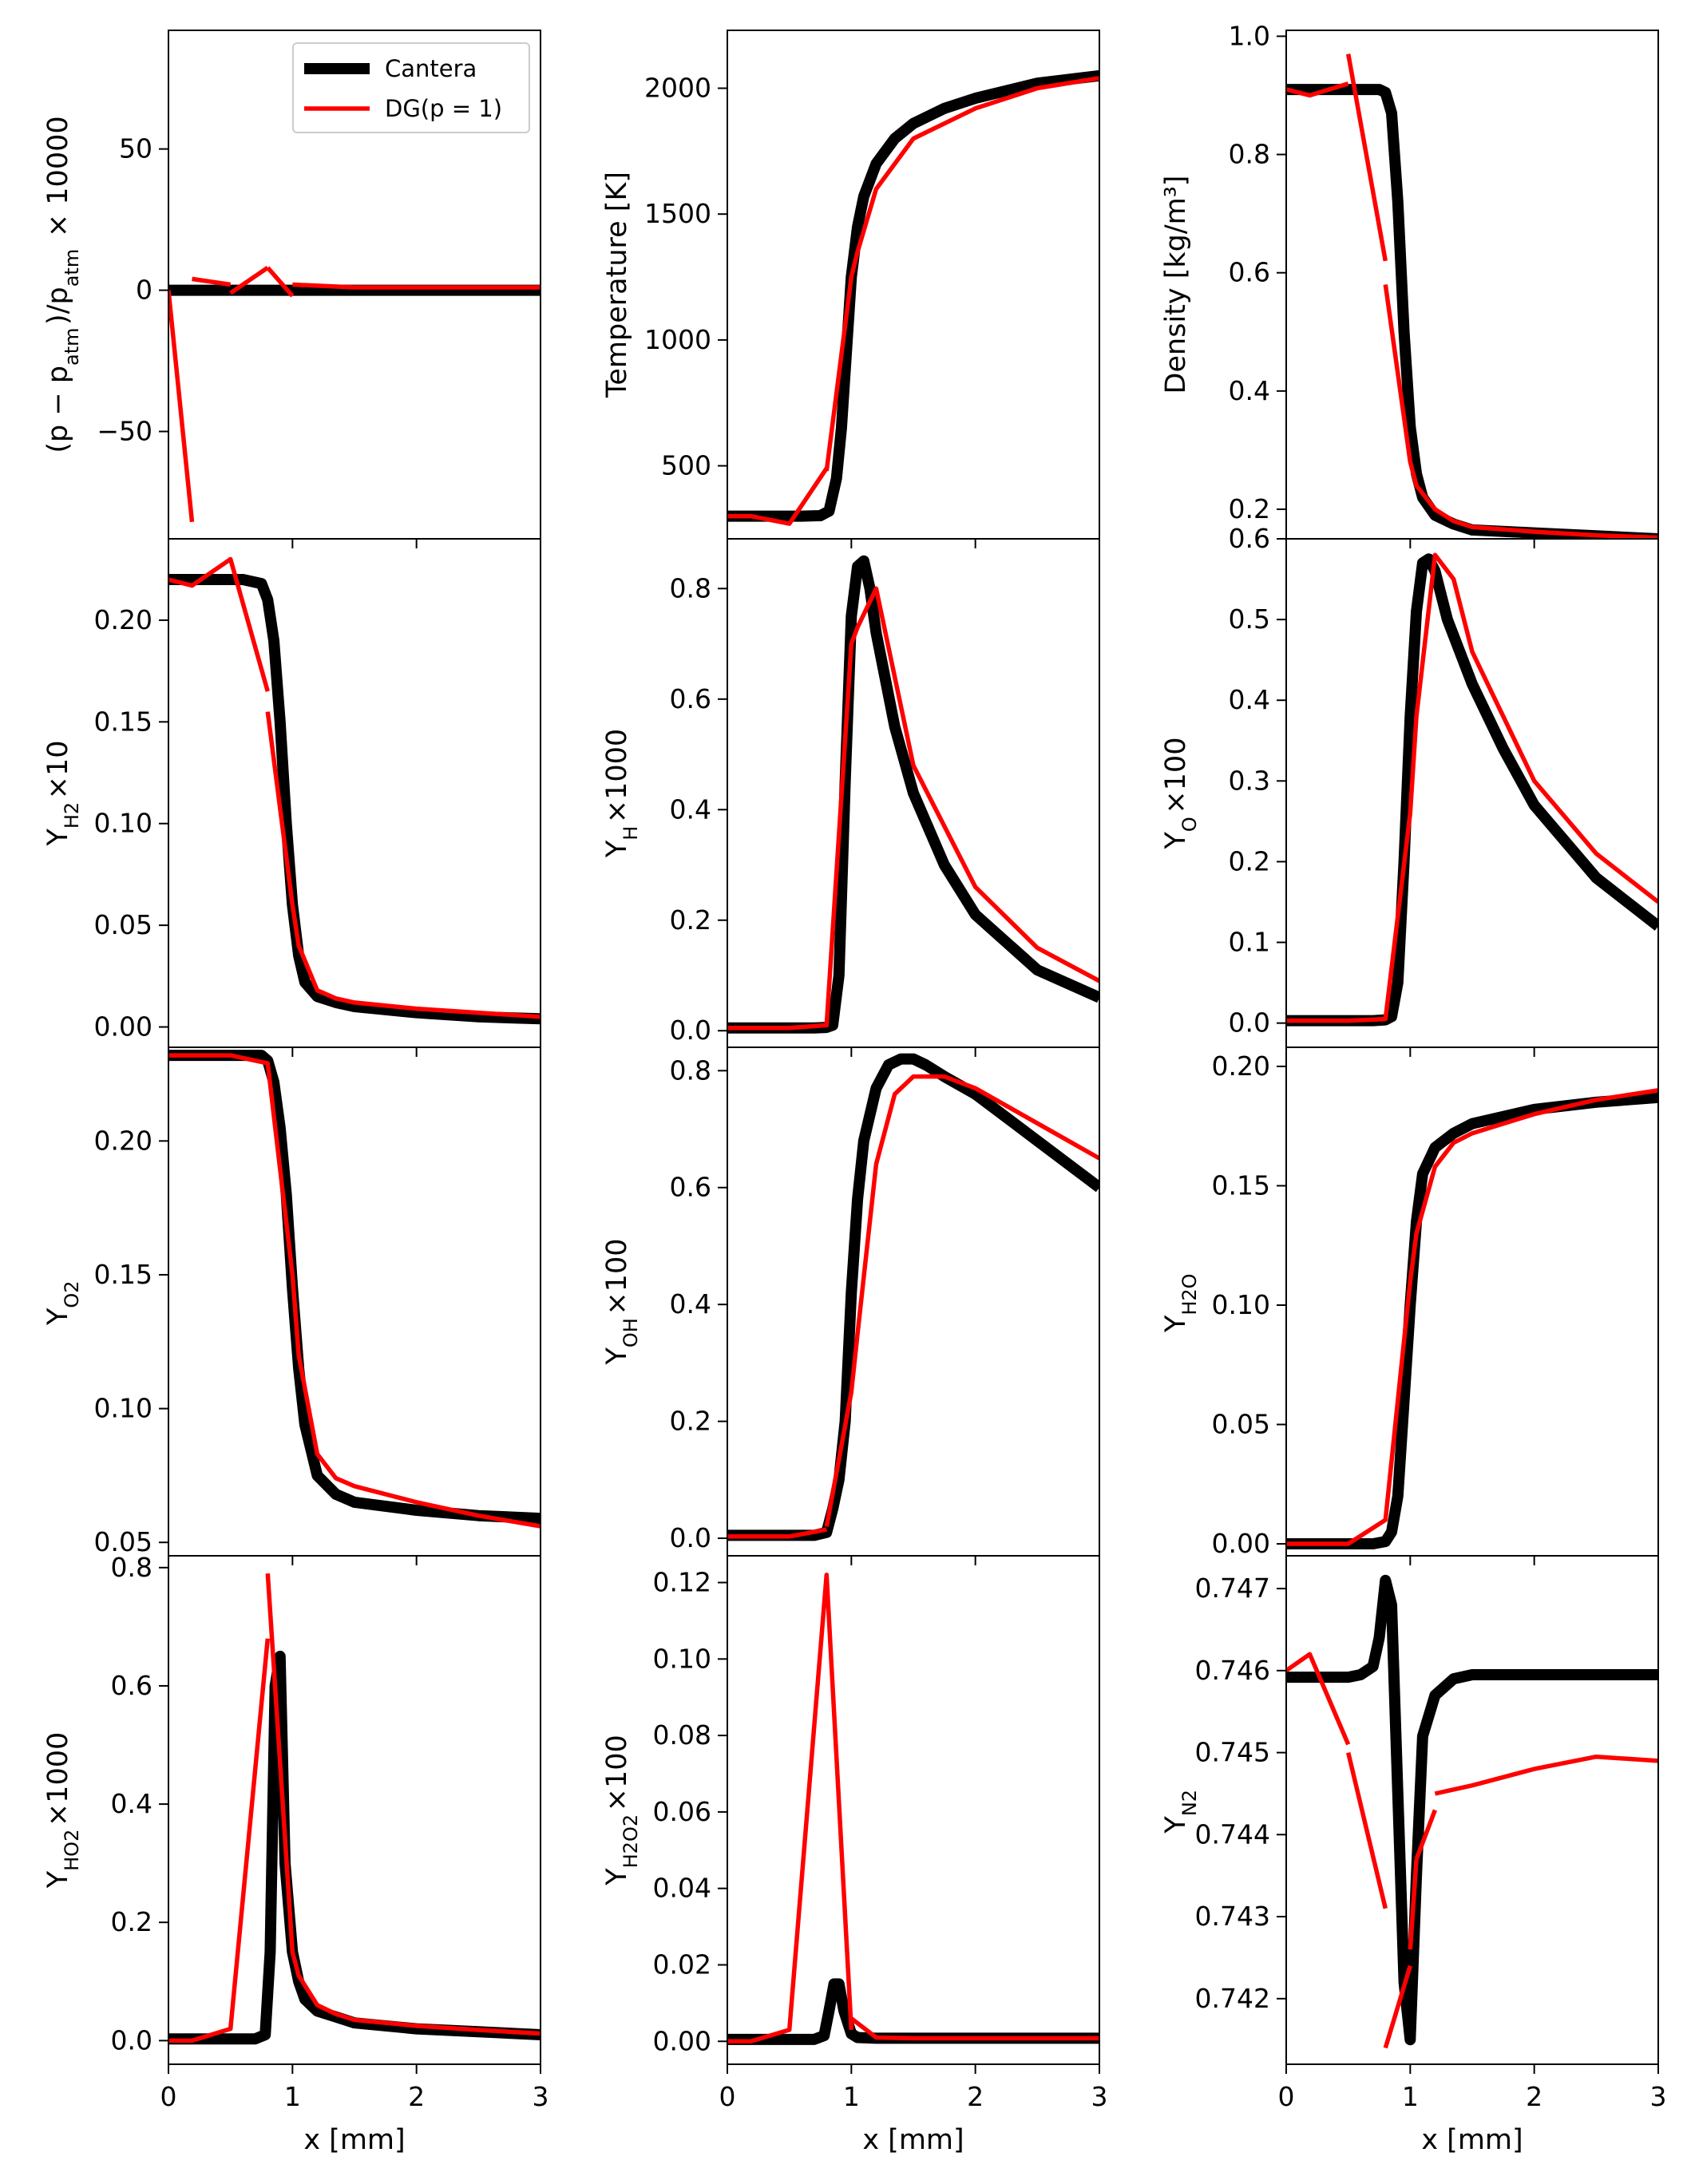 The width and height of the screenshot is (1687, 2184). I want to click on y-axis-label: YN2, so click(1180, 1810).